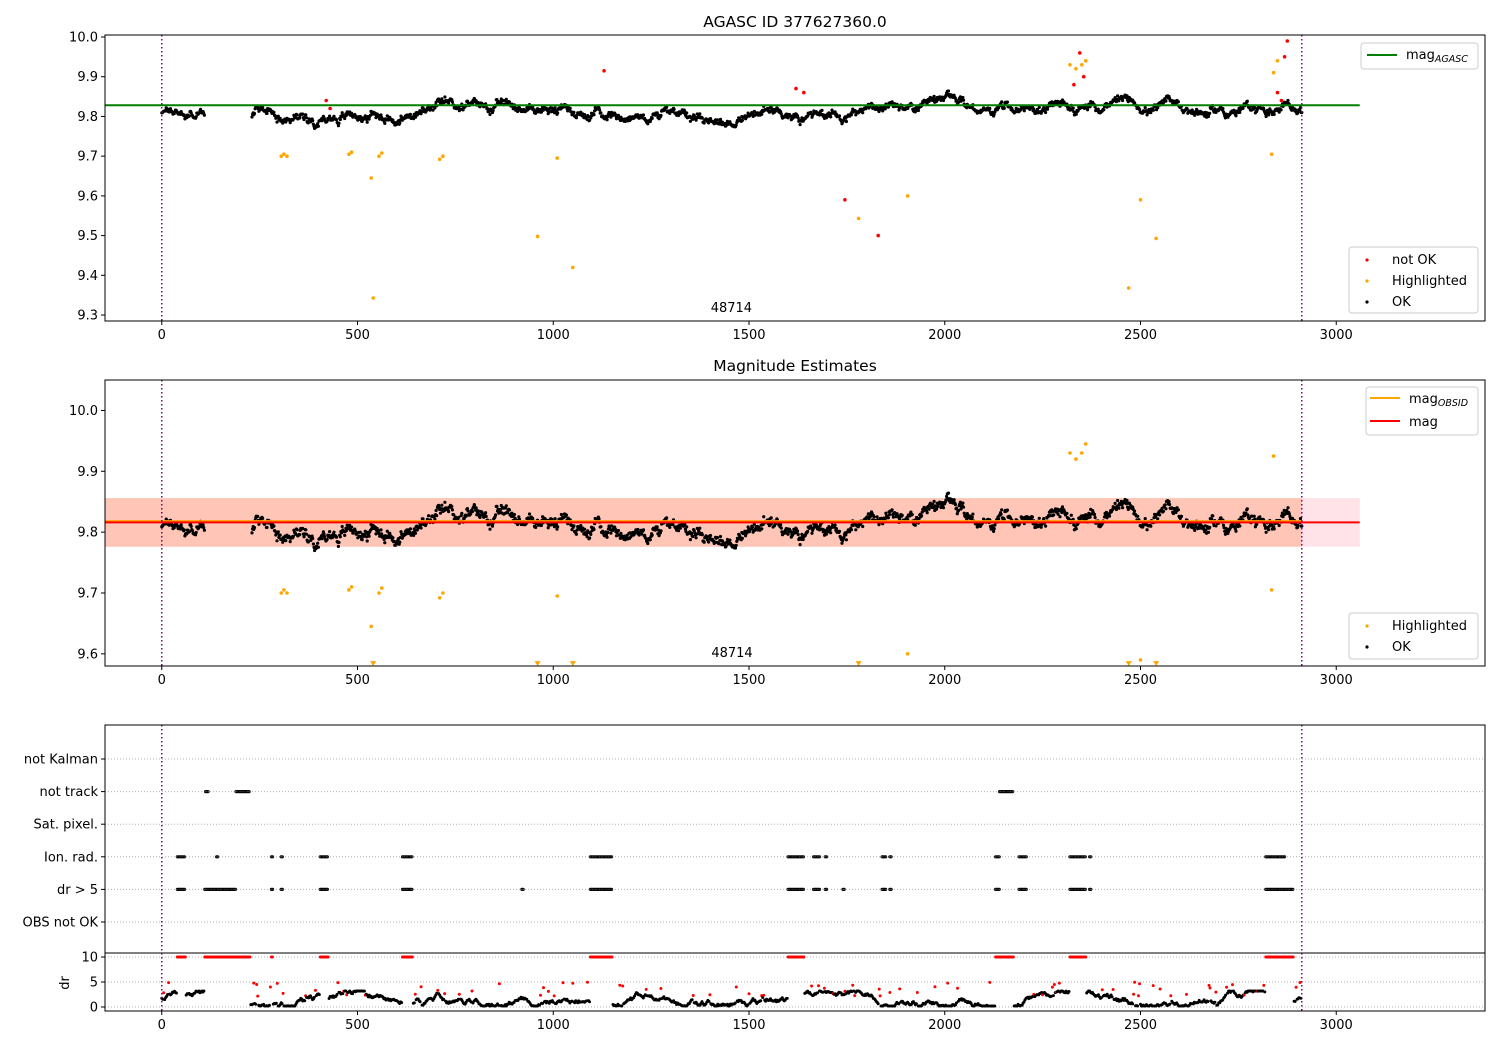 This screenshot has width=1500, height=1050. I want to click on flag-row-label: Ion. rad., so click(71, 857).